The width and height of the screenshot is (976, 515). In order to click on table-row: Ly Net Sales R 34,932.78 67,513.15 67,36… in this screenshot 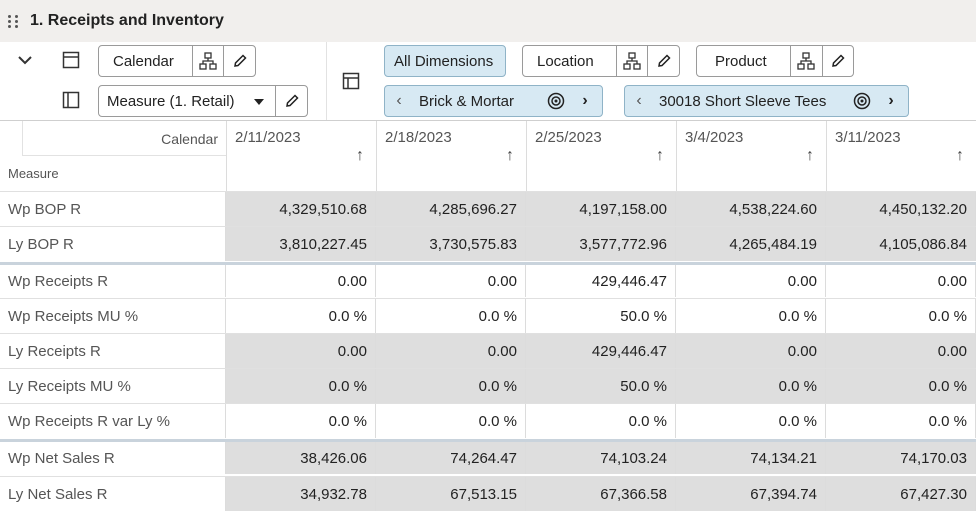, I will do `click(488, 493)`.